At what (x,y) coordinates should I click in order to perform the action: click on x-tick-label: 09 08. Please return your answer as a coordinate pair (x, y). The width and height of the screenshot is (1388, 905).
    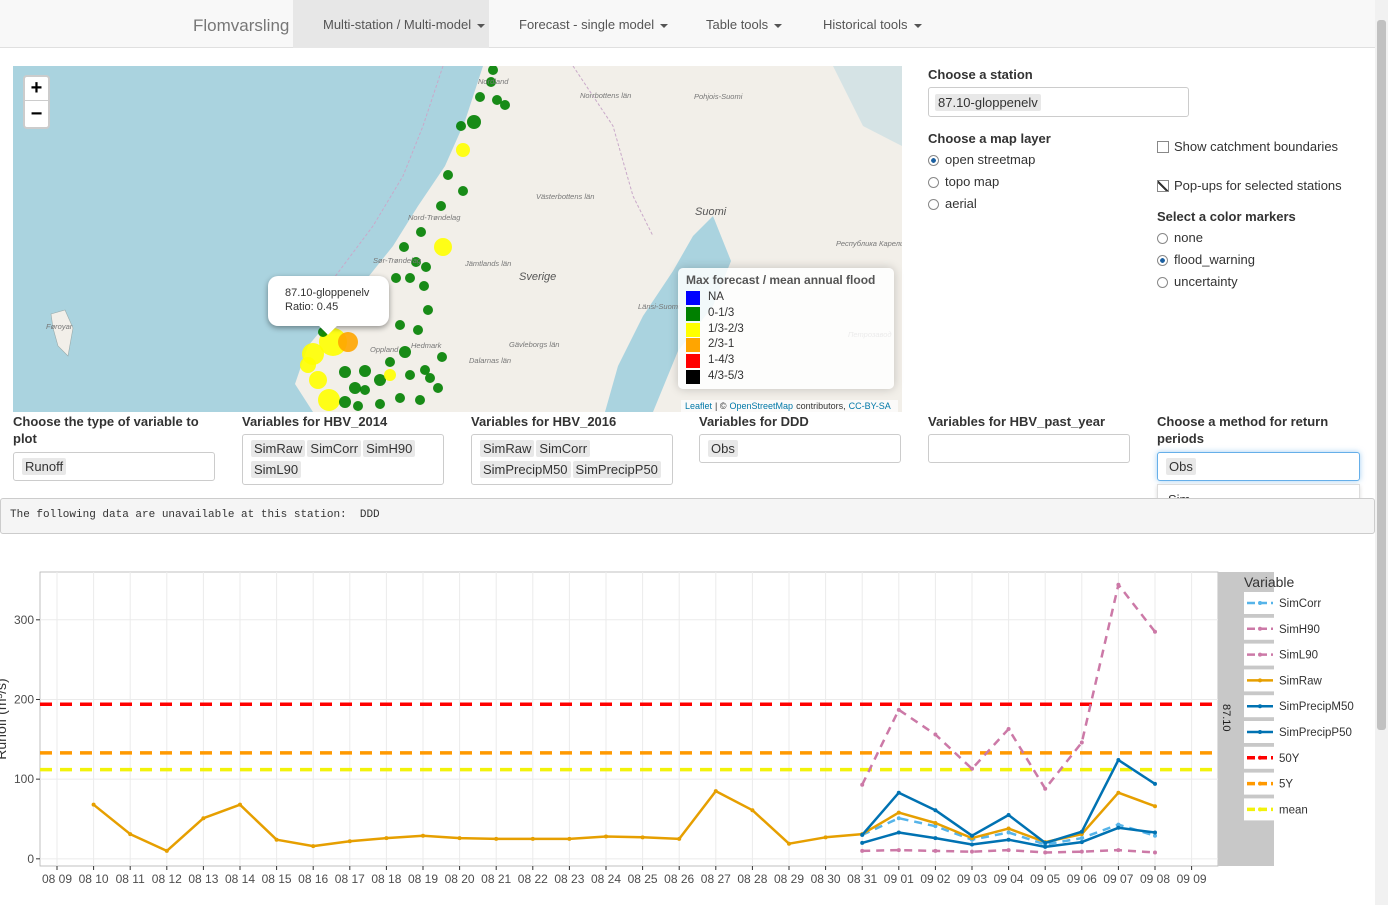
    Looking at the image, I should click on (1155, 879).